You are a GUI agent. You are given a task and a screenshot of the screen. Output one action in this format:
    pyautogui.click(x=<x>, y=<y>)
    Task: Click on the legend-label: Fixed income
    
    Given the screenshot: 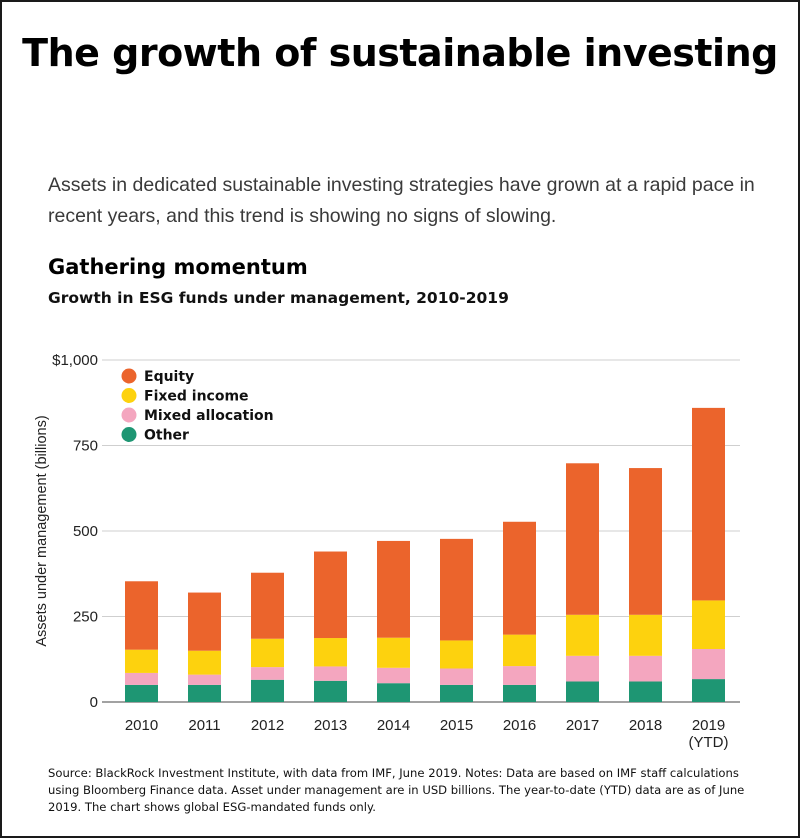 What is the action you would take?
    pyautogui.click(x=196, y=397)
    